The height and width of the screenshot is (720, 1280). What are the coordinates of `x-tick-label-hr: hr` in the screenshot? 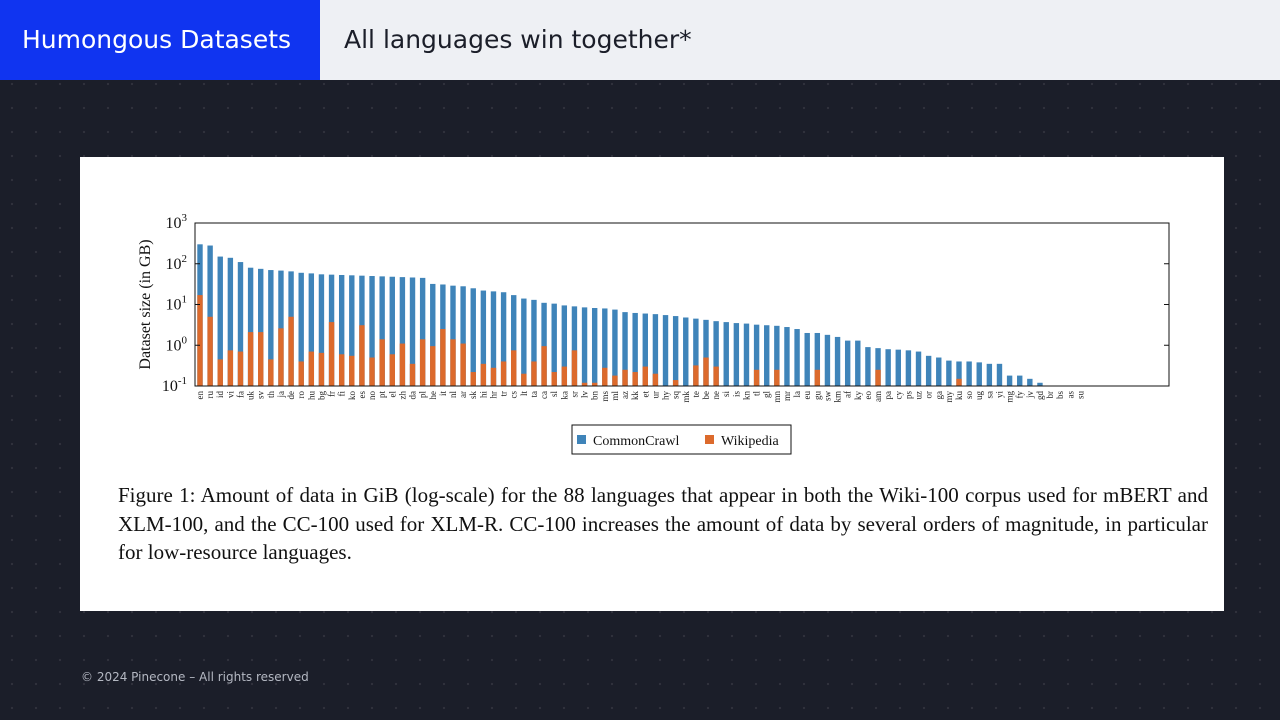 It's located at (493, 395).